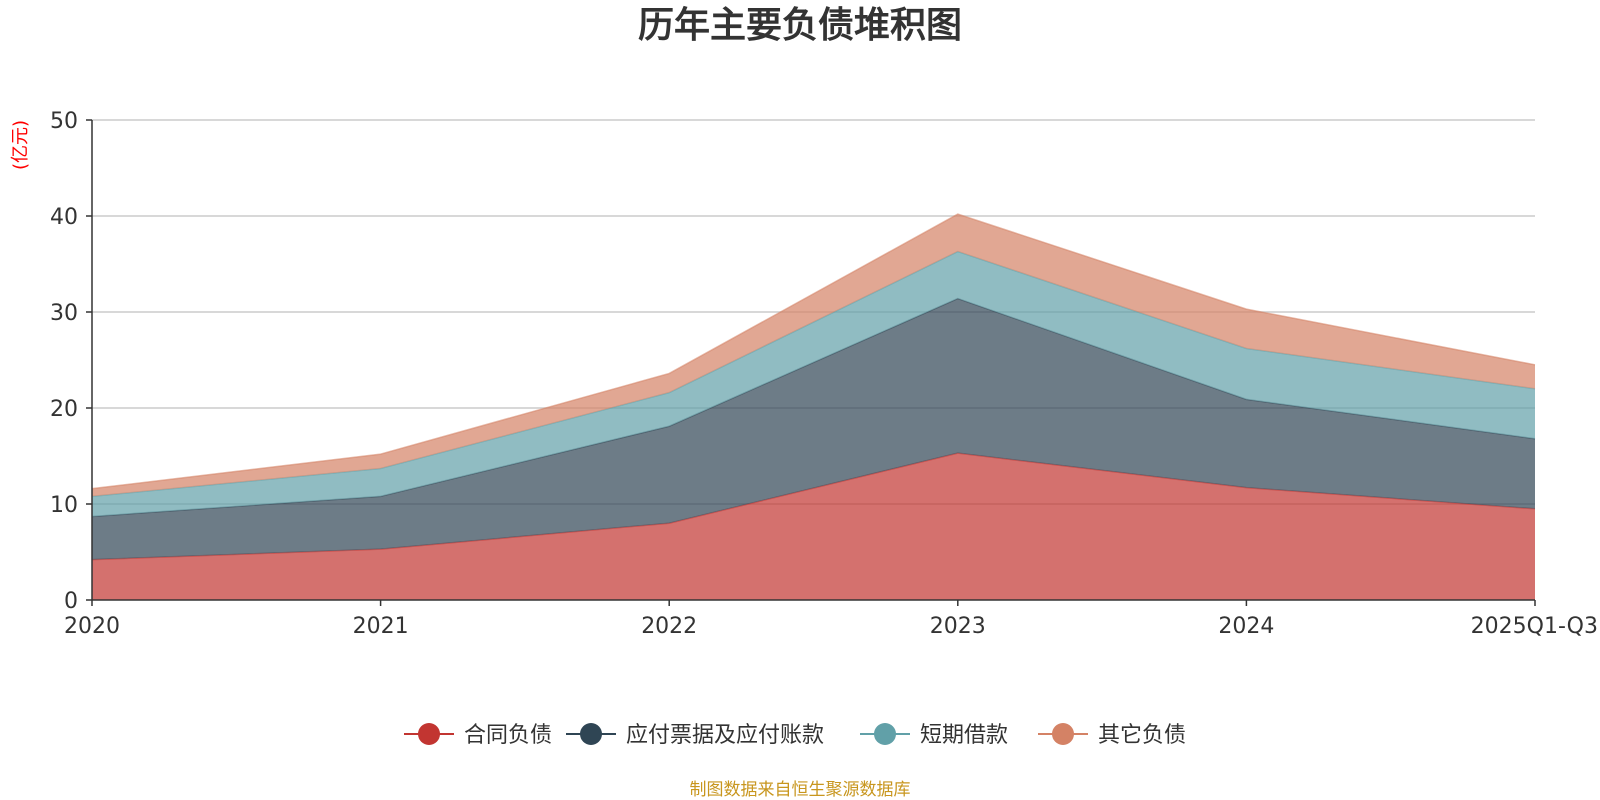  What do you see at coordinates (958, 626) in the screenshot?
I see `x-tick-label-4: 2023` at bounding box center [958, 626].